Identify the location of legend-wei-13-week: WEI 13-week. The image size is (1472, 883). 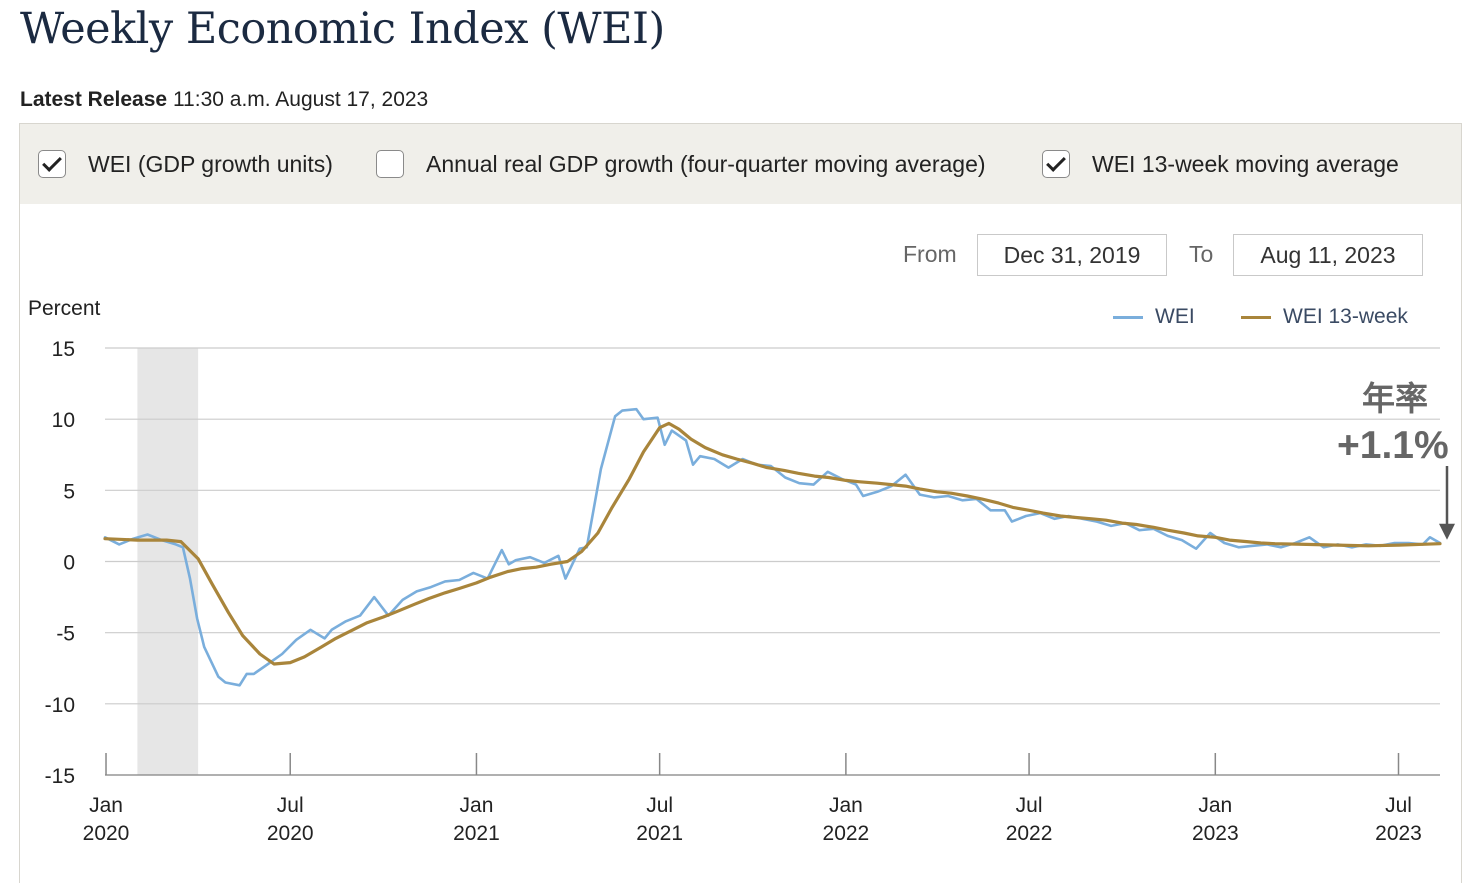
(1324, 317).